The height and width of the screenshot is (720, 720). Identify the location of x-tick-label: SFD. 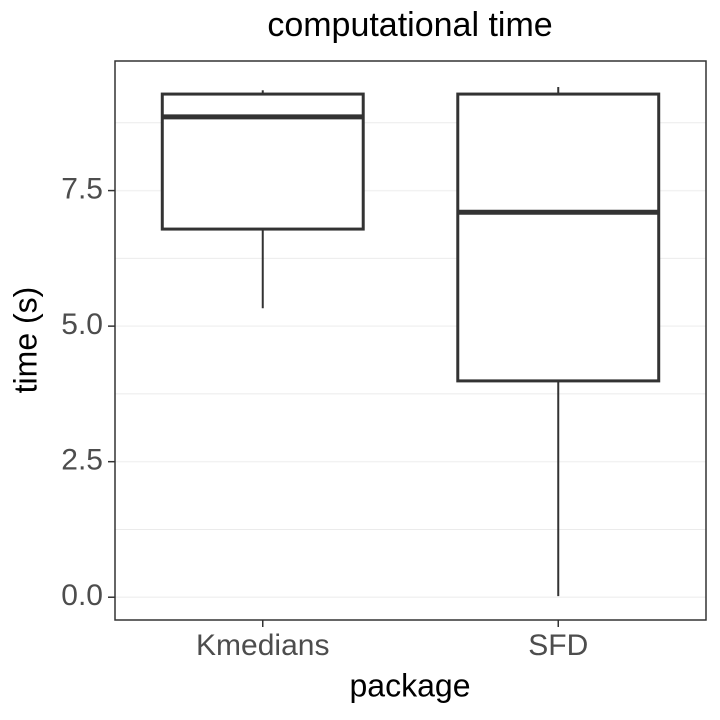
(558, 645).